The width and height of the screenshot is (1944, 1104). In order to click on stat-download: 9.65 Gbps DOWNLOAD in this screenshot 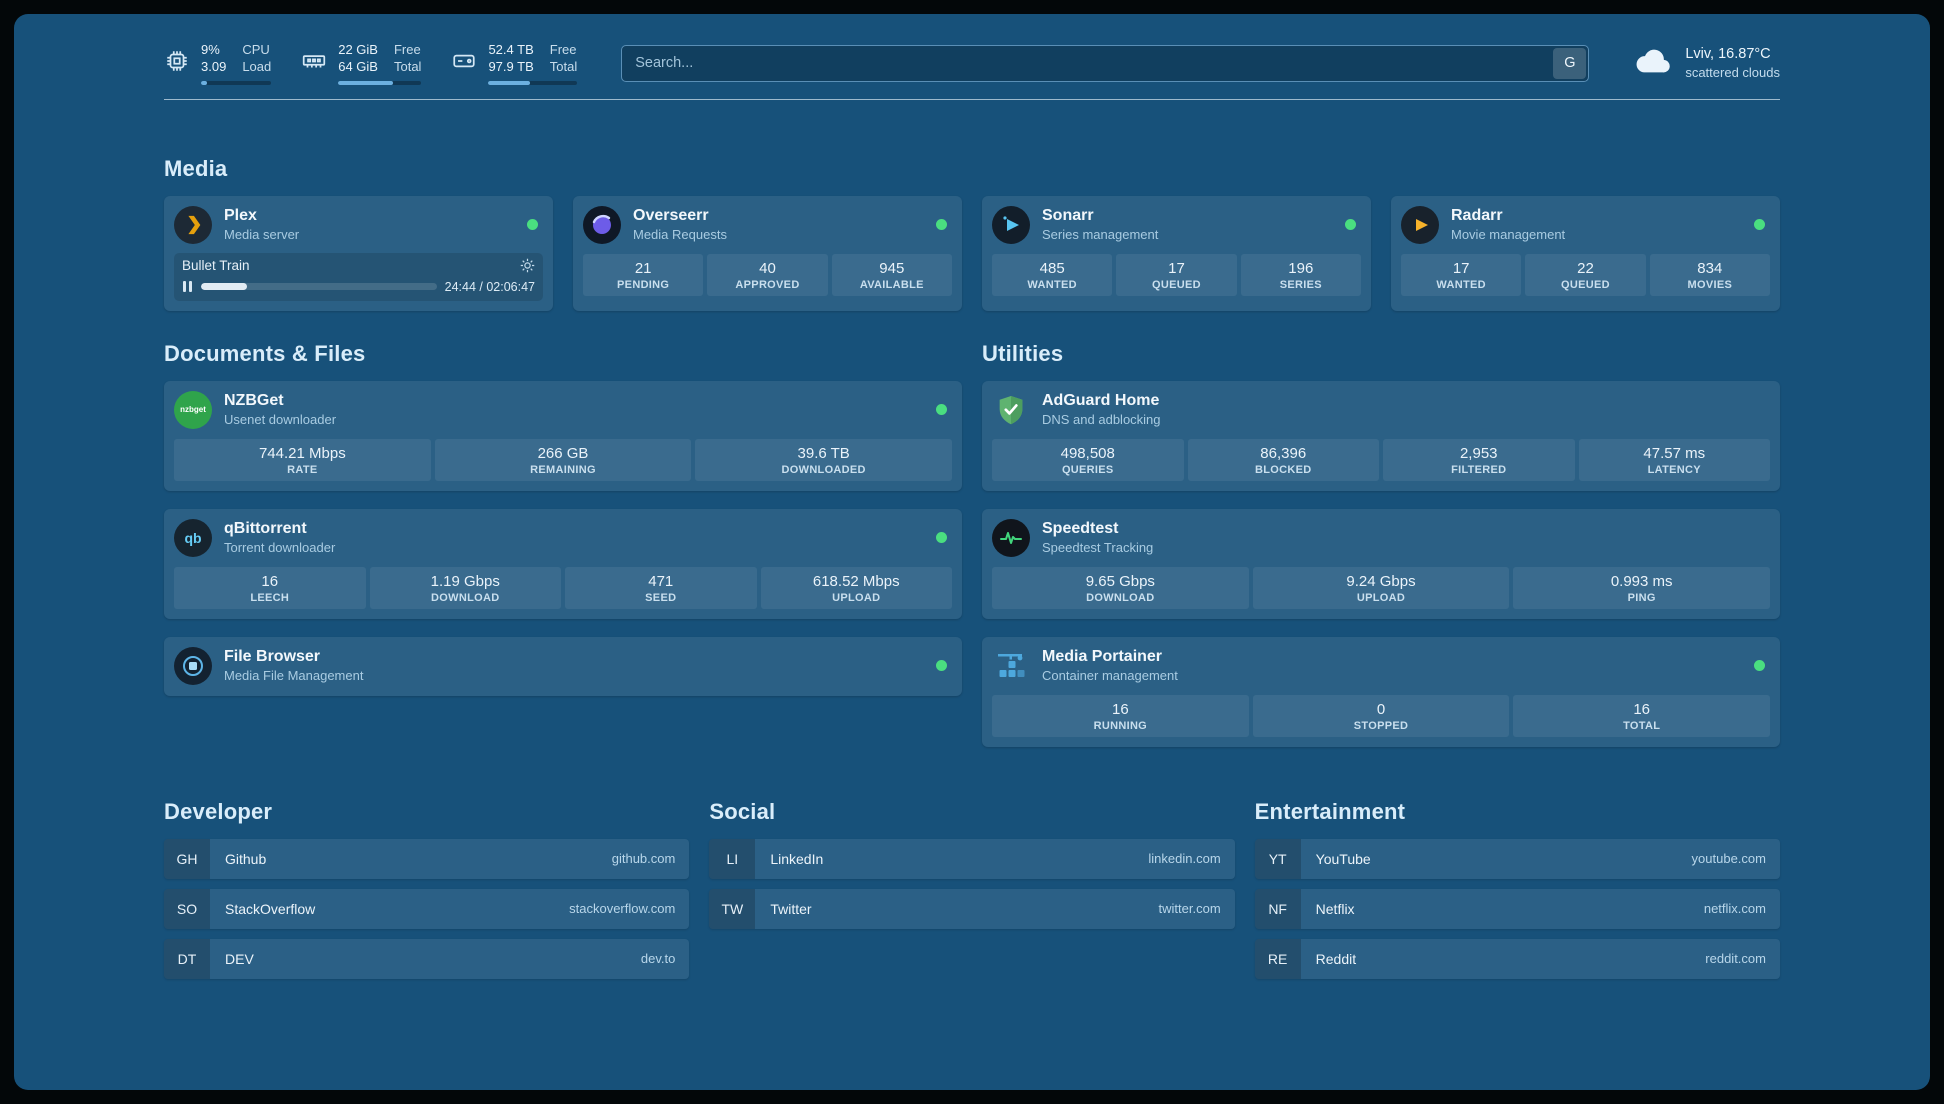, I will do `click(1120, 587)`.